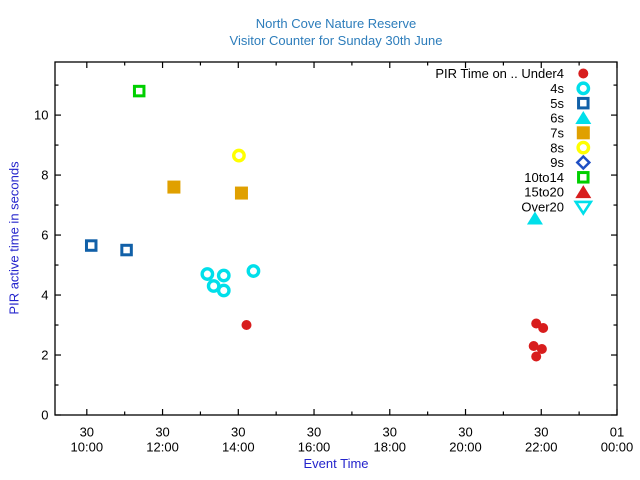  What do you see at coordinates (617, 447) in the screenshot?
I see `x-tick-time: 00:00` at bounding box center [617, 447].